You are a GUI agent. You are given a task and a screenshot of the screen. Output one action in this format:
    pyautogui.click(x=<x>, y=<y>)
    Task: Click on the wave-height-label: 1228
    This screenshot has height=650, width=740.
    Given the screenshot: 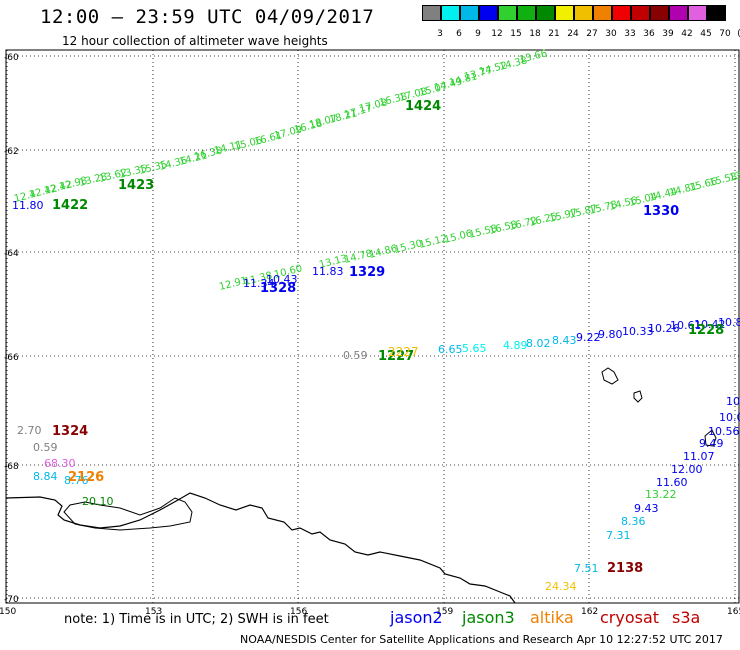 What is the action you would take?
    pyautogui.click(x=706, y=330)
    